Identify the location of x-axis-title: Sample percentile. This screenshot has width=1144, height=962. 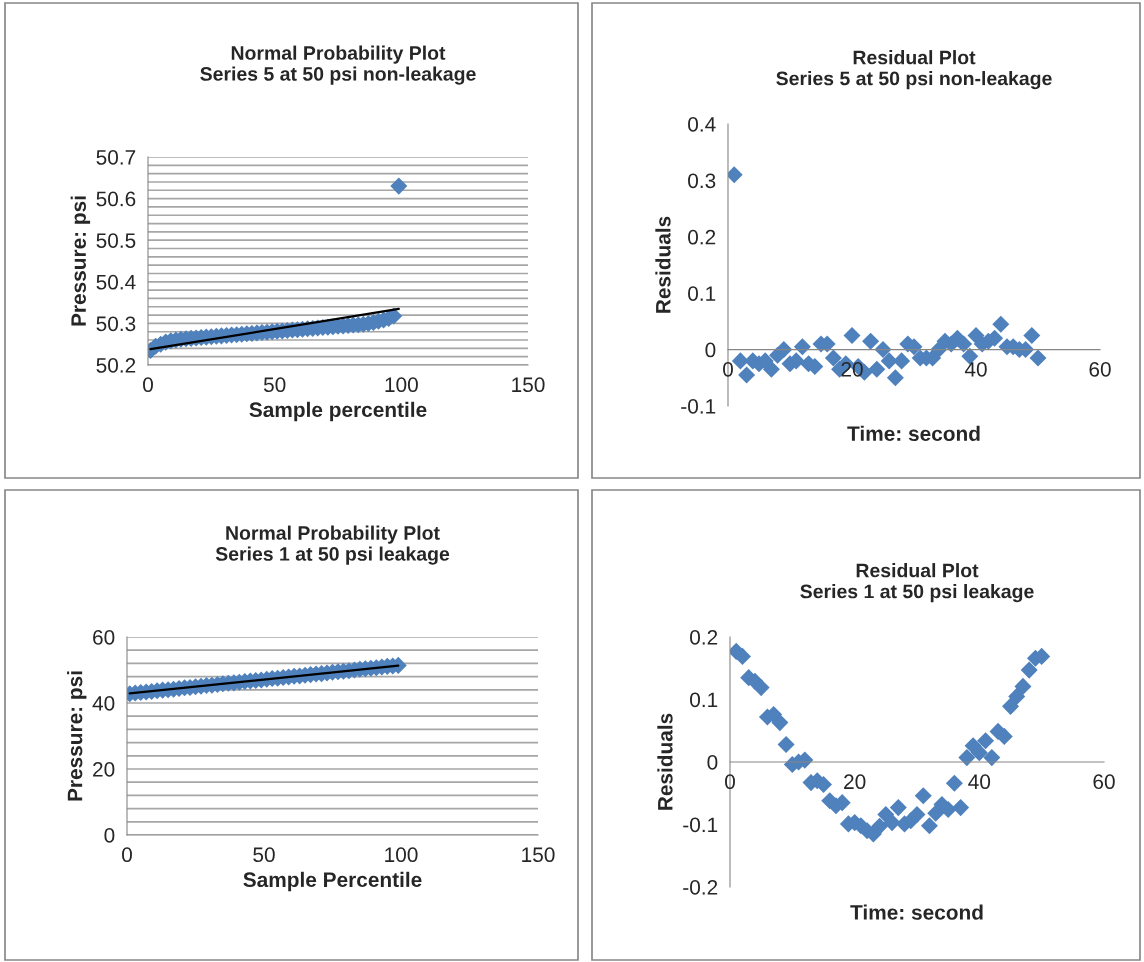
(338, 411).